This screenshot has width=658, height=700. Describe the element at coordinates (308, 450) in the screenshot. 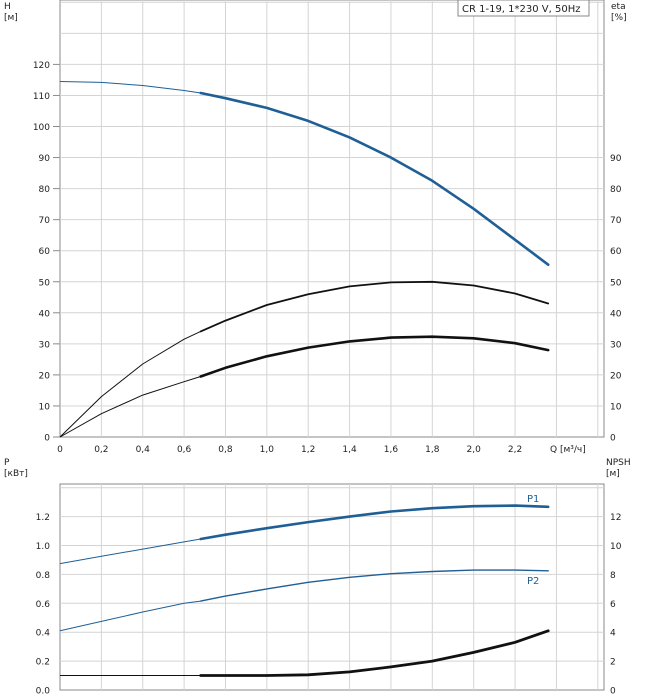

I see `x-tick-label: 1,2` at that location.